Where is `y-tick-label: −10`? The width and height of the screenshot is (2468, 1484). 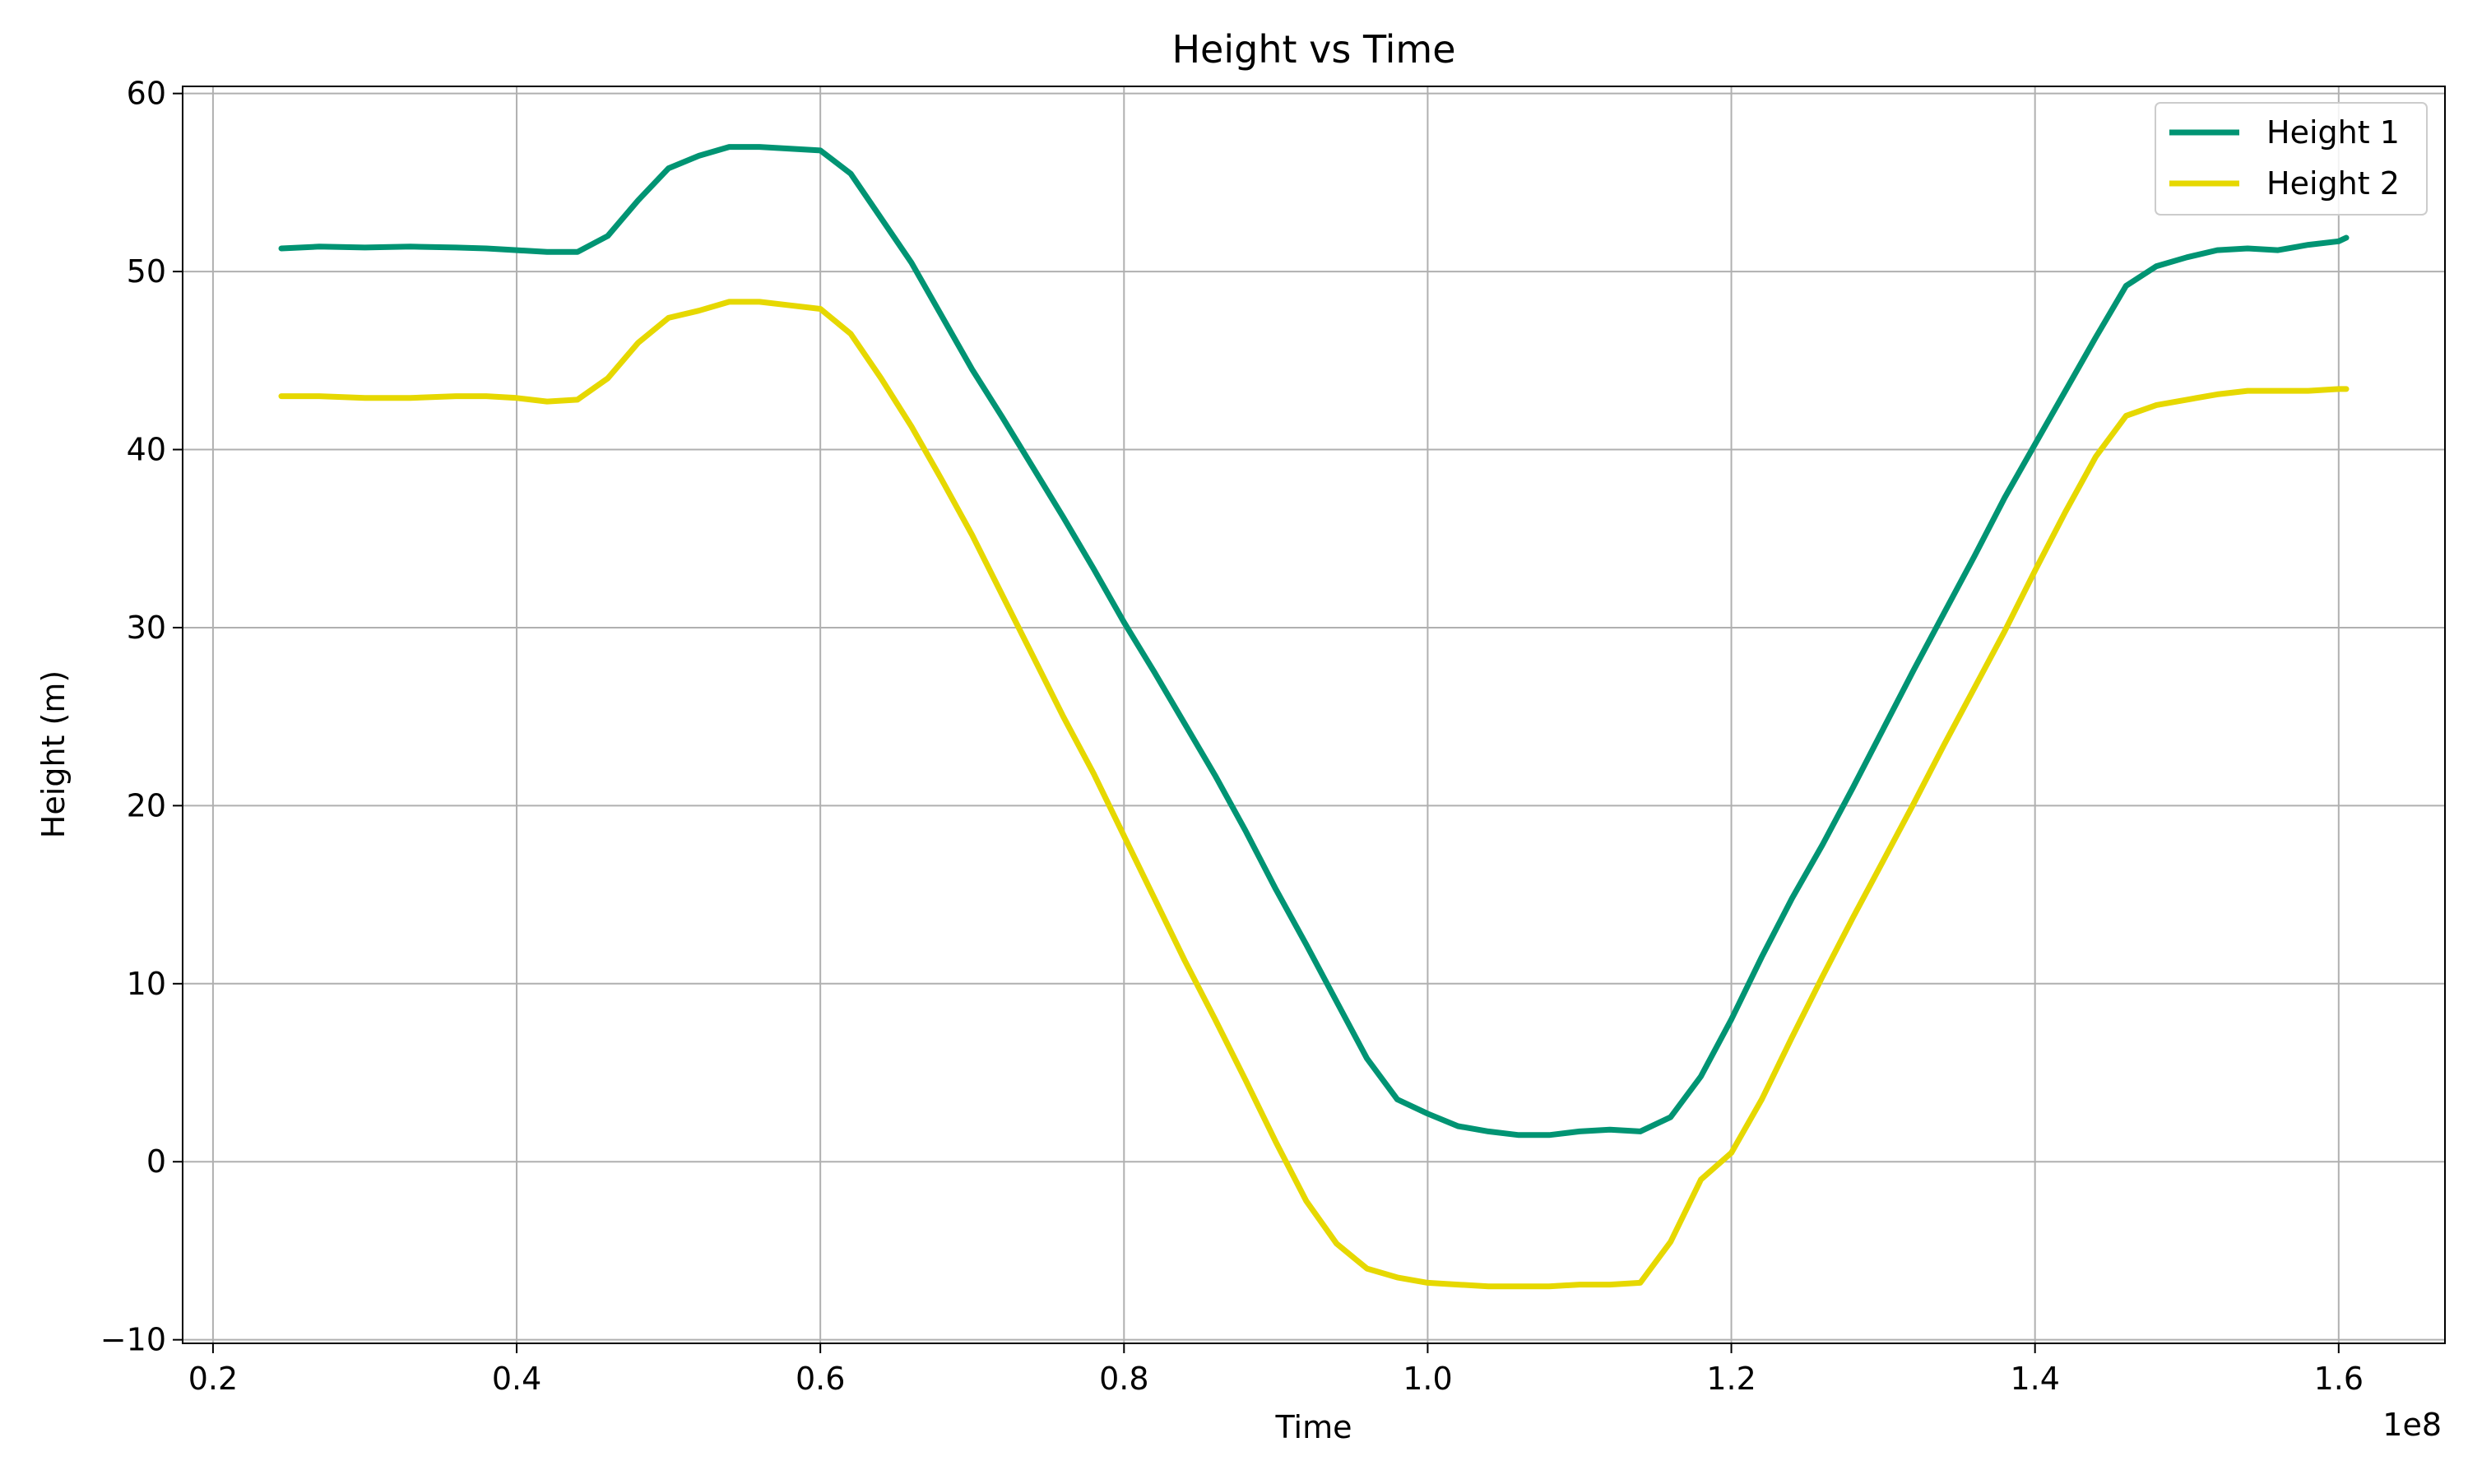
y-tick-label: −10 is located at coordinates (133, 1340).